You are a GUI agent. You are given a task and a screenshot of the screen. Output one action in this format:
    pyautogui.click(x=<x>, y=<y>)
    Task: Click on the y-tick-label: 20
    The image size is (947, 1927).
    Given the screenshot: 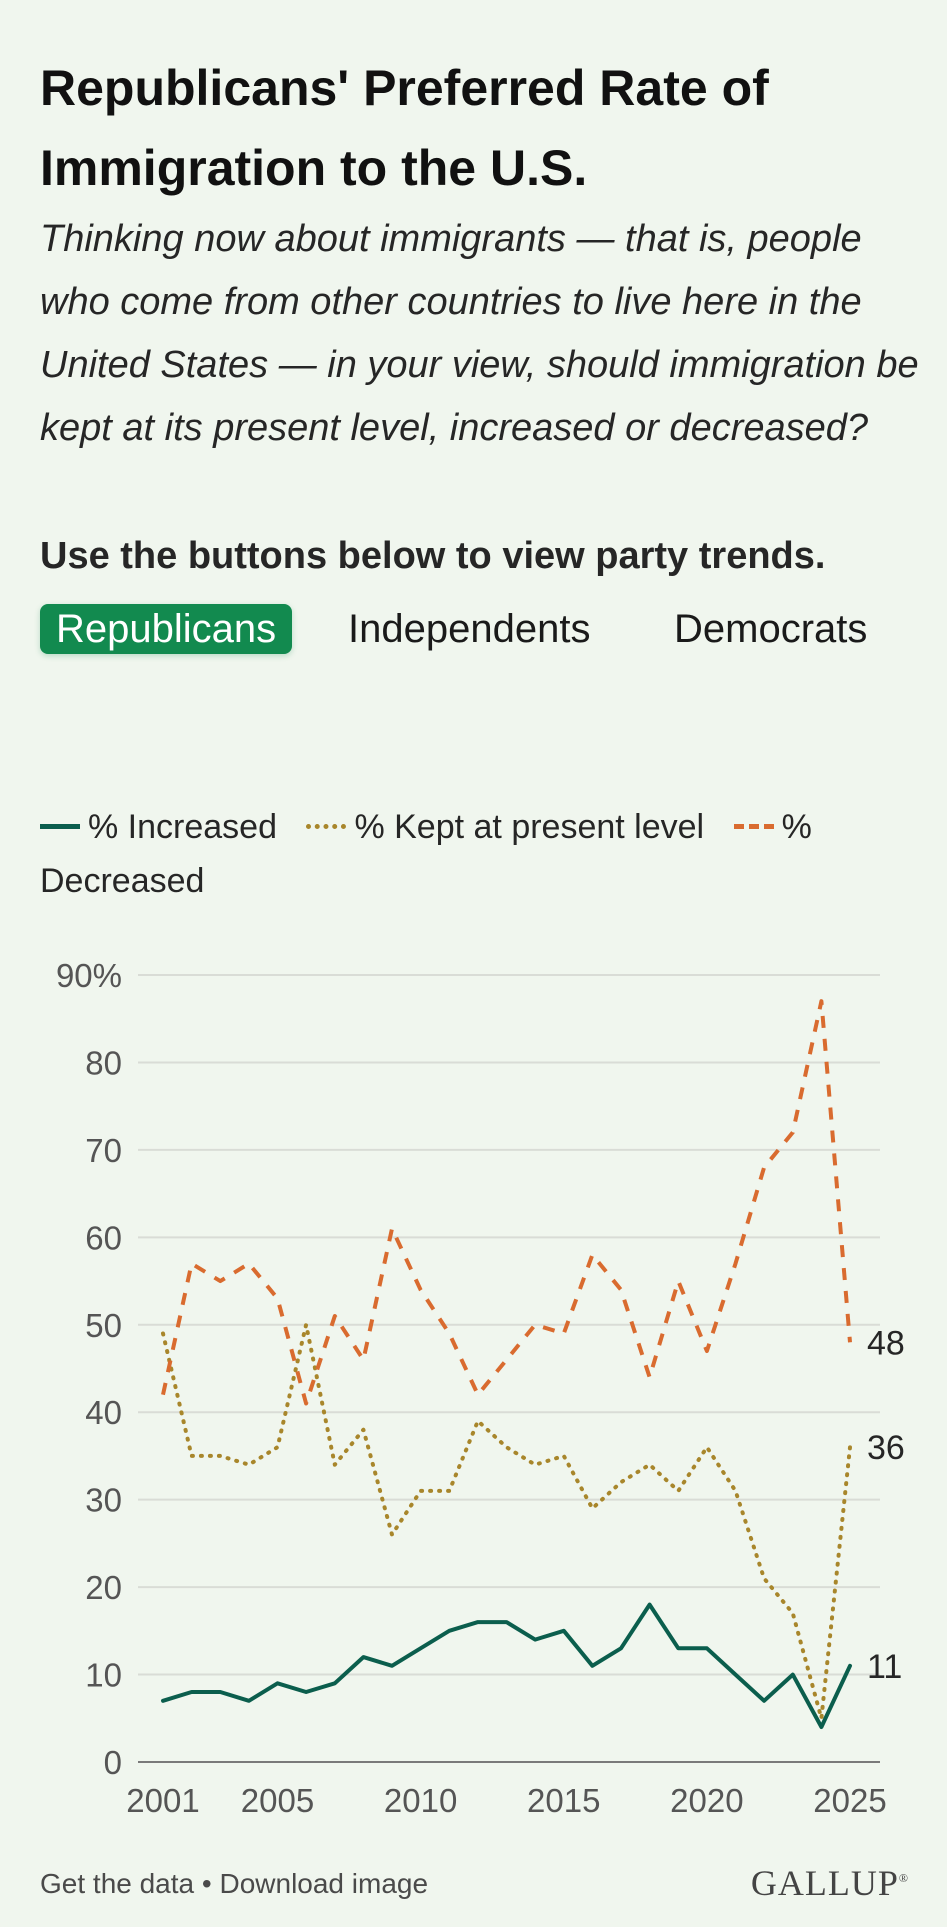 What is the action you would take?
    pyautogui.click(x=103, y=1587)
    